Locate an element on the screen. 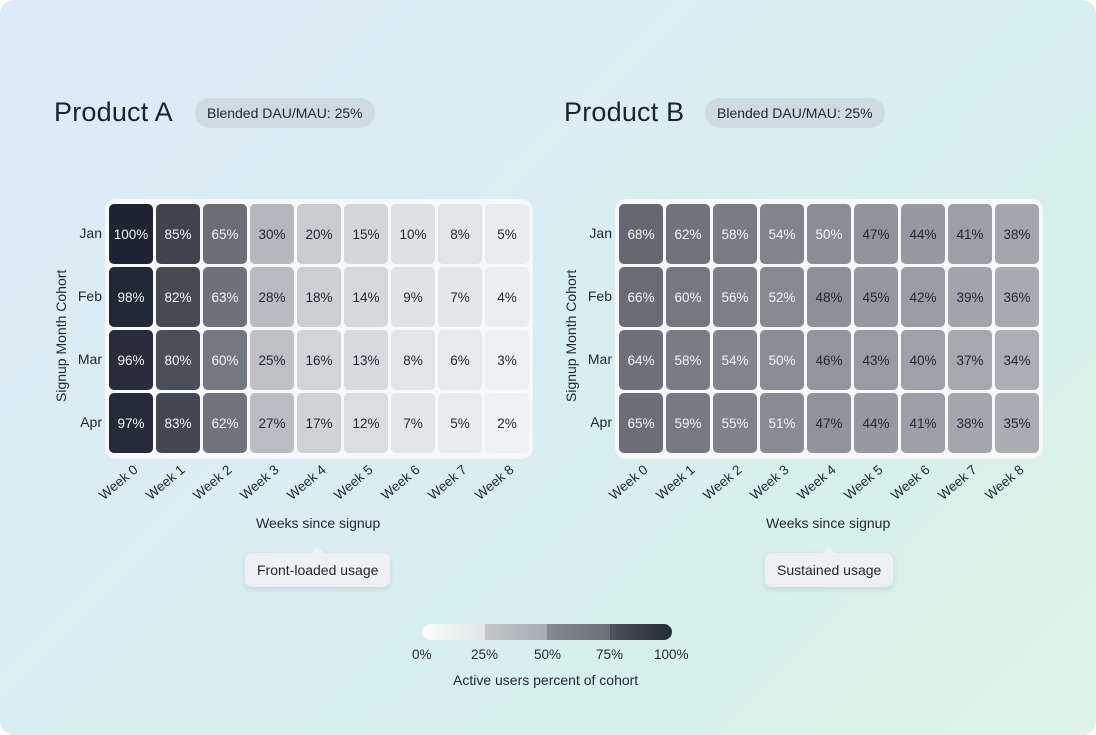 This screenshot has height=735, width=1096. heatmap-cell: 85% is located at coordinates (178, 234).